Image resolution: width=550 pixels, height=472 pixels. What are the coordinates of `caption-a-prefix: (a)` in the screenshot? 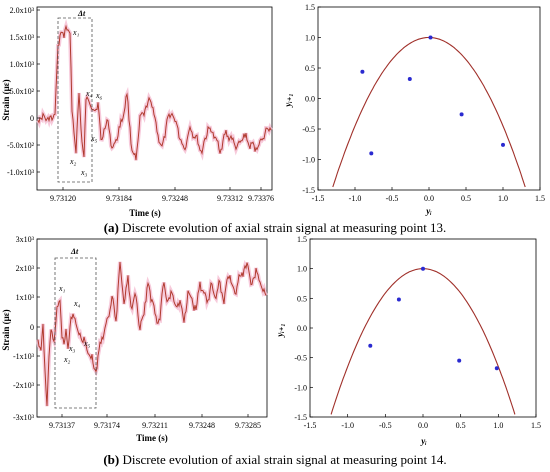 It's located at (111, 227).